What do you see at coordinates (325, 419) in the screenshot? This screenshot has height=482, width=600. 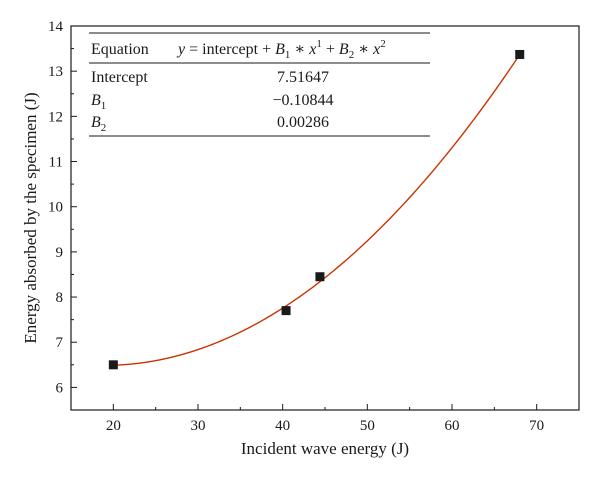 I see `x-axis-ticks: 20 30 40 50 60 70` at bounding box center [325, 419].